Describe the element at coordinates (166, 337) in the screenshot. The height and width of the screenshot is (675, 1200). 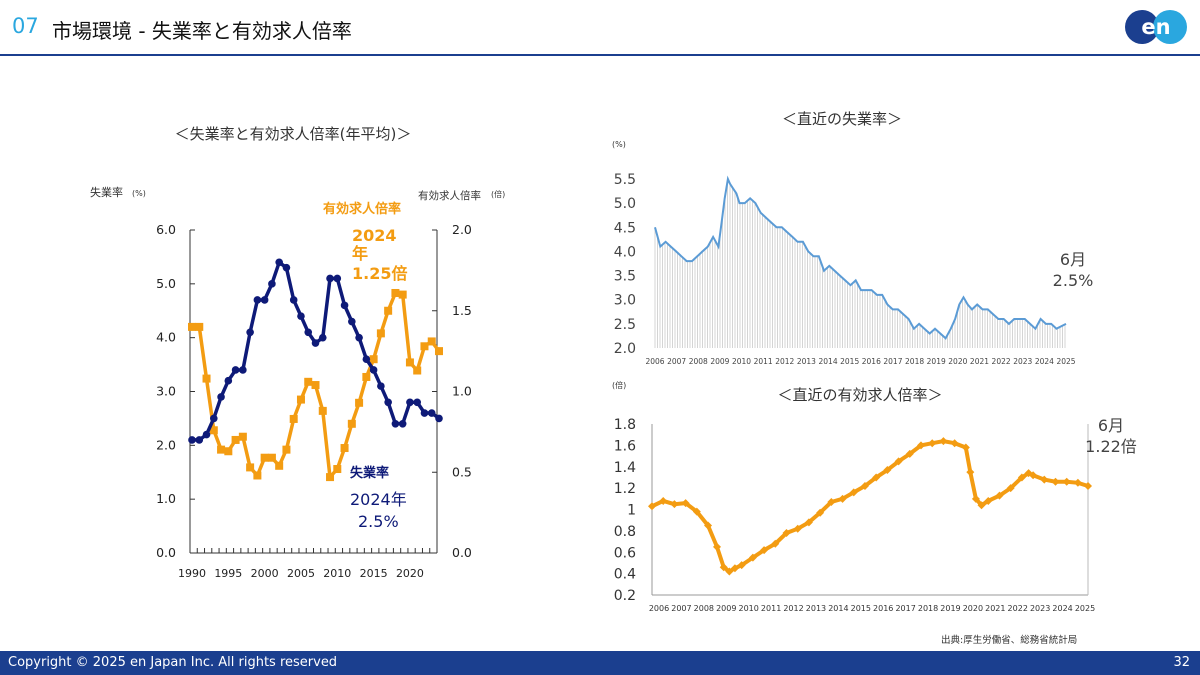
I see `left-tick-label: 4.0` at that location.